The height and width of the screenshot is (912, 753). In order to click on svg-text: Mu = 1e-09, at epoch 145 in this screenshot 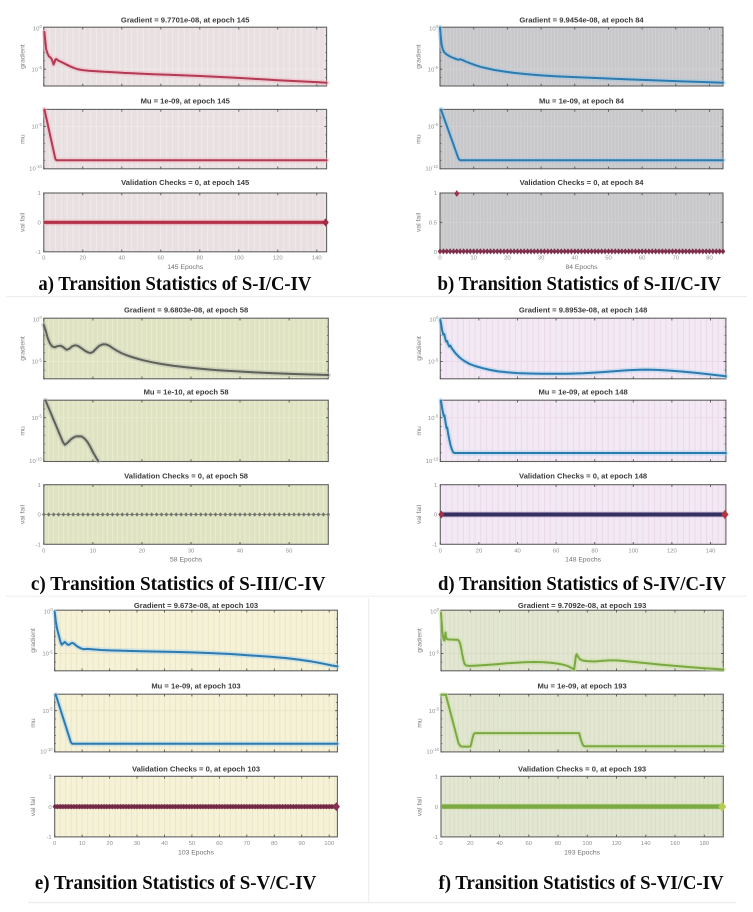, I will do `click(186, 100)`.